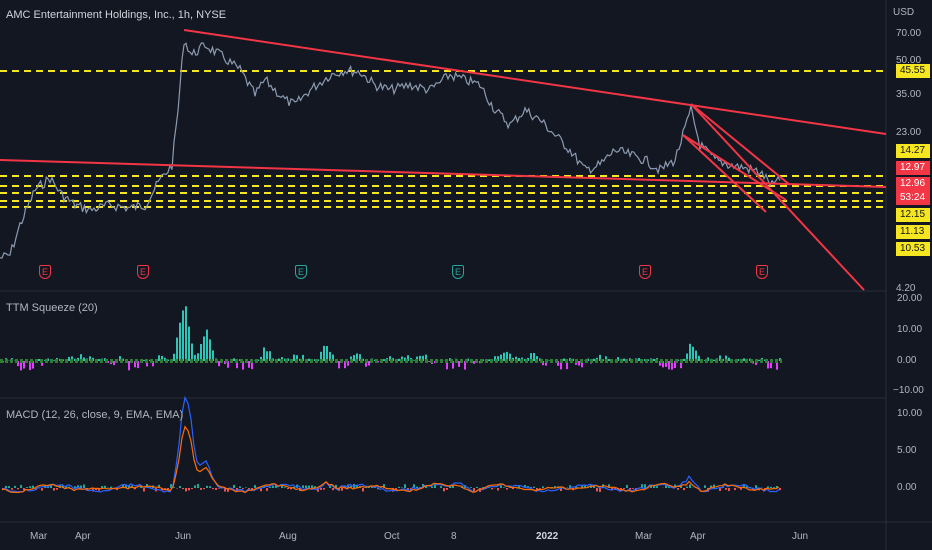 This screenshot has width=932, height=550. I want to click on squeeze-tick: 0.00, so click(907, 360).